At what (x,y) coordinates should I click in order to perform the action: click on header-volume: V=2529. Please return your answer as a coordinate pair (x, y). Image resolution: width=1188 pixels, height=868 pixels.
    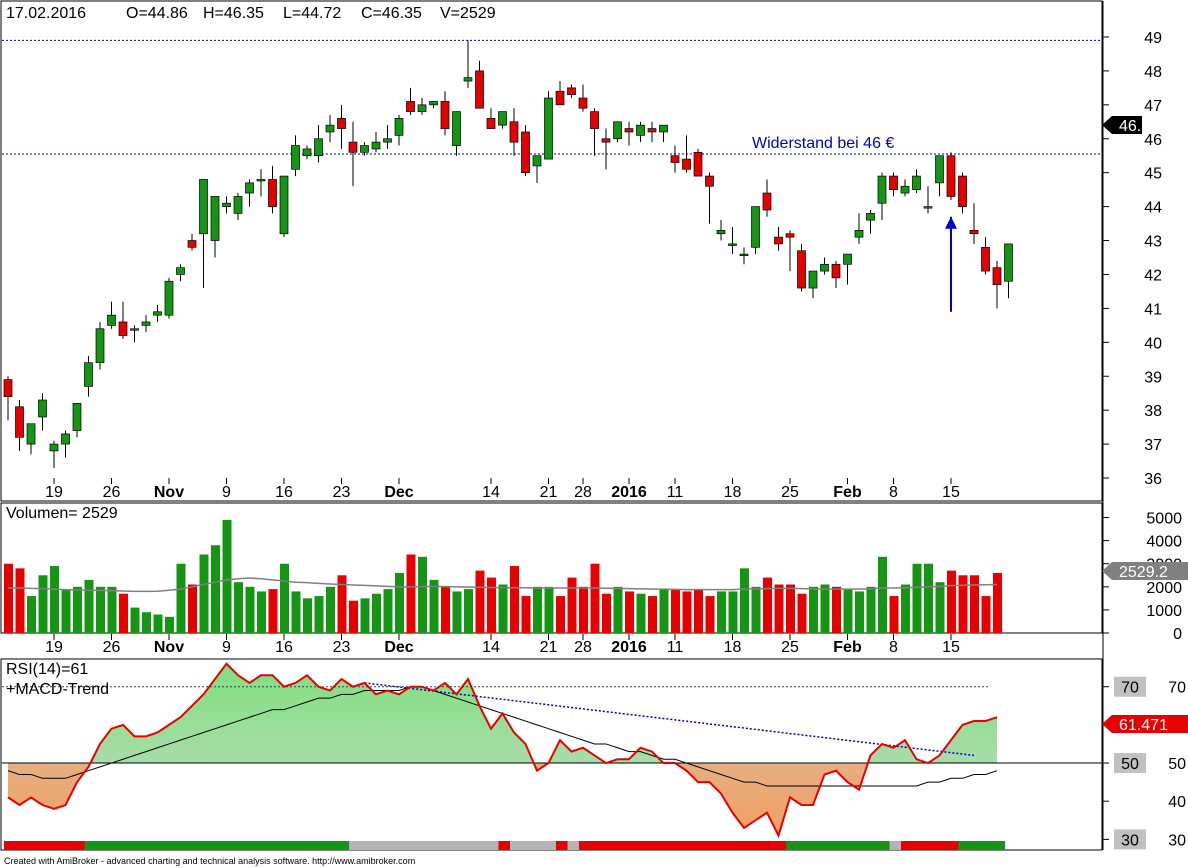
    Looking at the image, I should click on (468, 13).